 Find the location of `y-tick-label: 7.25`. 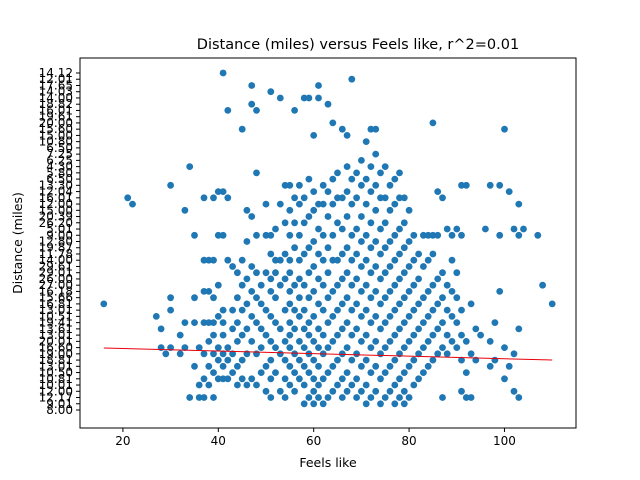

y-tick-label: 7.25 is located at coordinates (59, 154).